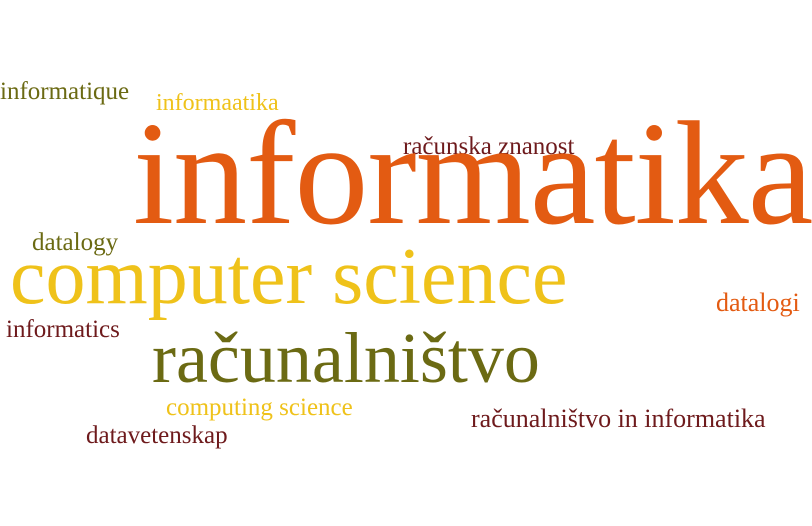 The width and height of the screenshot is (812, 526). What do you see at coordinates (63, 329) in the screenshot?
I see `word-informatics: informatics` at bounding box center [63, 329].